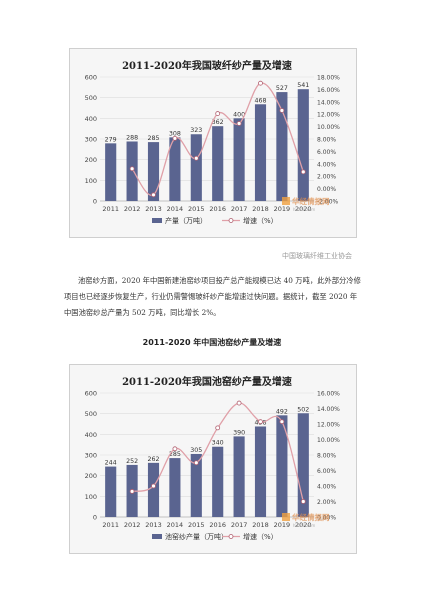  Describe the element at coordinates (282, 88) in the screenshot. I see `bar-data-label: 527` at that location.